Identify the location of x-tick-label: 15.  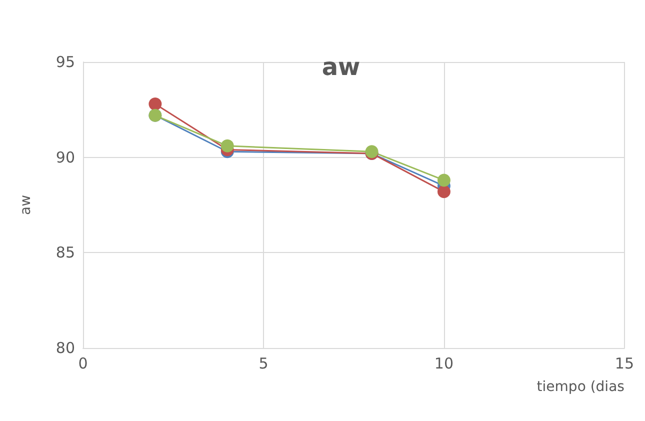
(624, 363).